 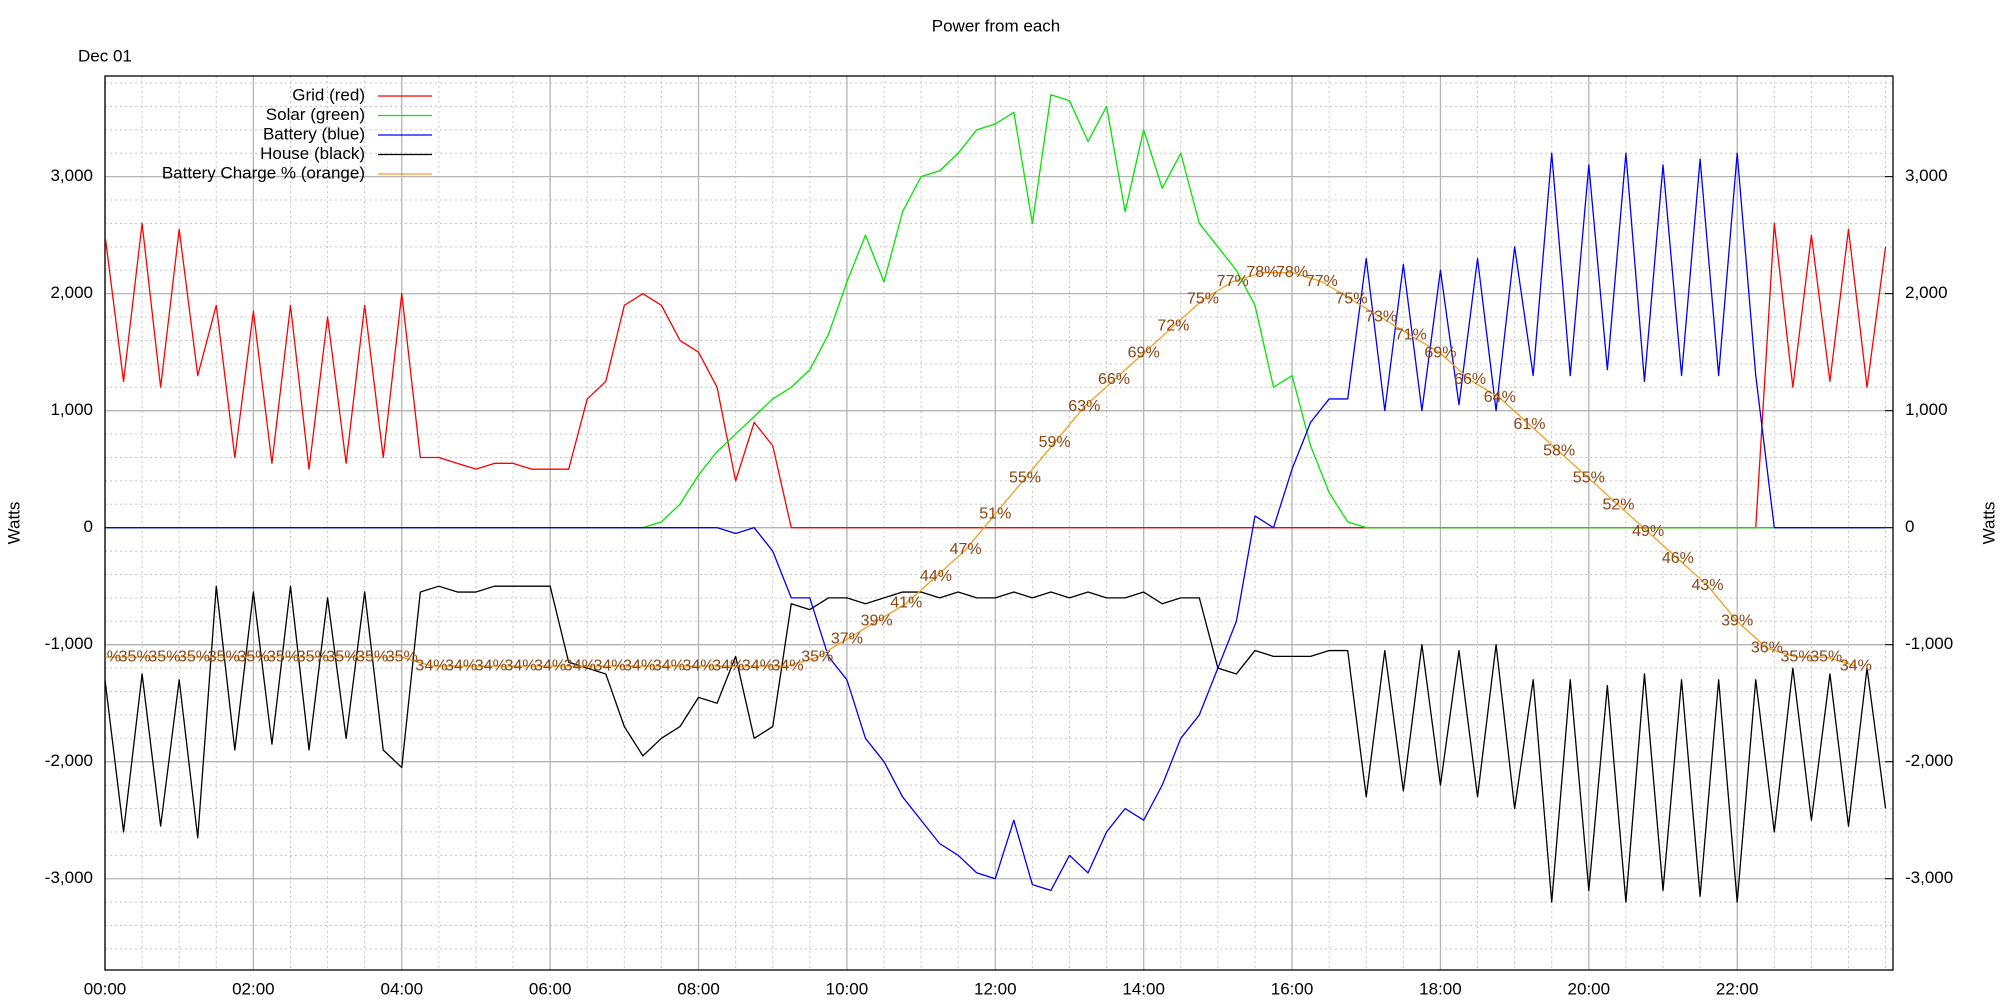 I want to click on y-axis-label: Watts, so click(x=13, y=523).